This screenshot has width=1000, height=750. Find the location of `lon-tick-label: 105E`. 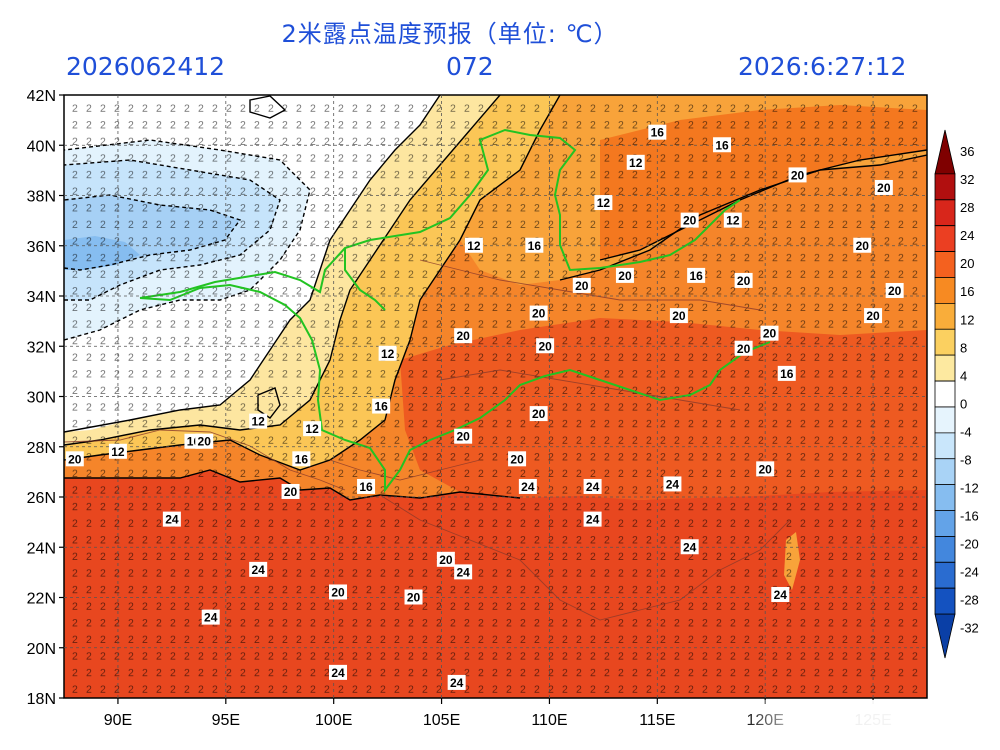

lon-tick-label: 105E is located at coordinates (441, 720).